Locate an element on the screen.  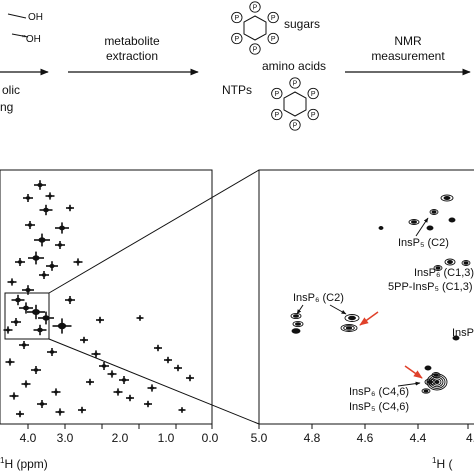
label-insp6-c13: InsP₆ (C1,3) is located at coordinates (444, 273).